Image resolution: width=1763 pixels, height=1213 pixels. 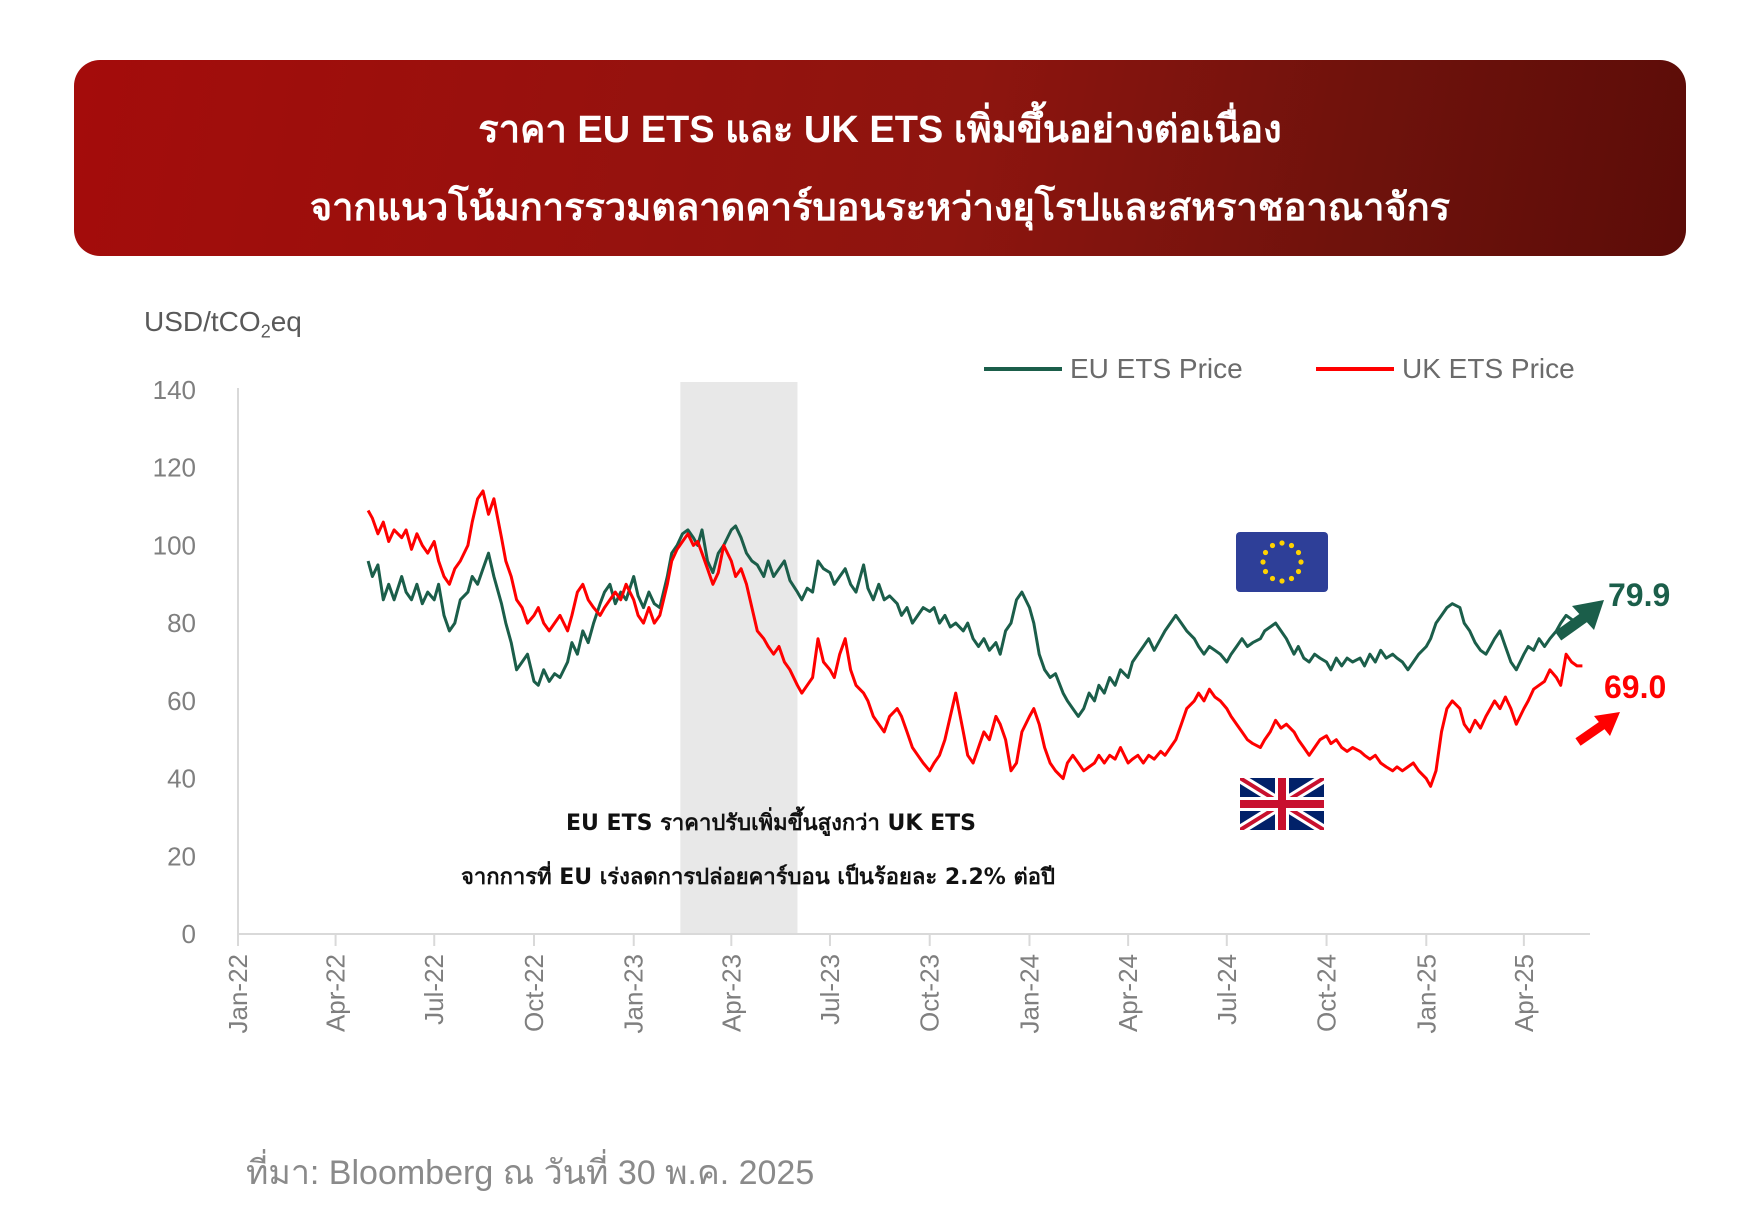 What do you see at coordinates (1282, 562) in the screenshot?
I see `eu-flag-icon` at bounding box center [1282, 562].